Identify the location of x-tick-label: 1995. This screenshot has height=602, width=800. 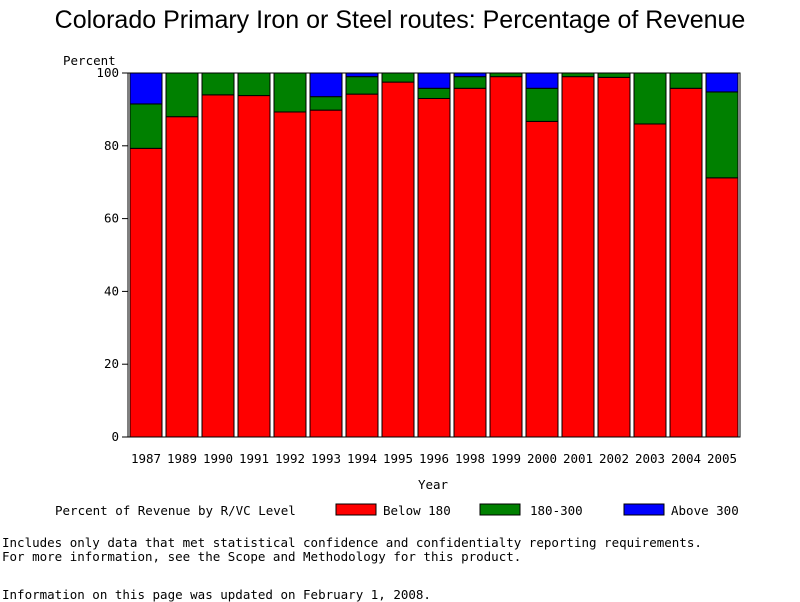
(398, 458).